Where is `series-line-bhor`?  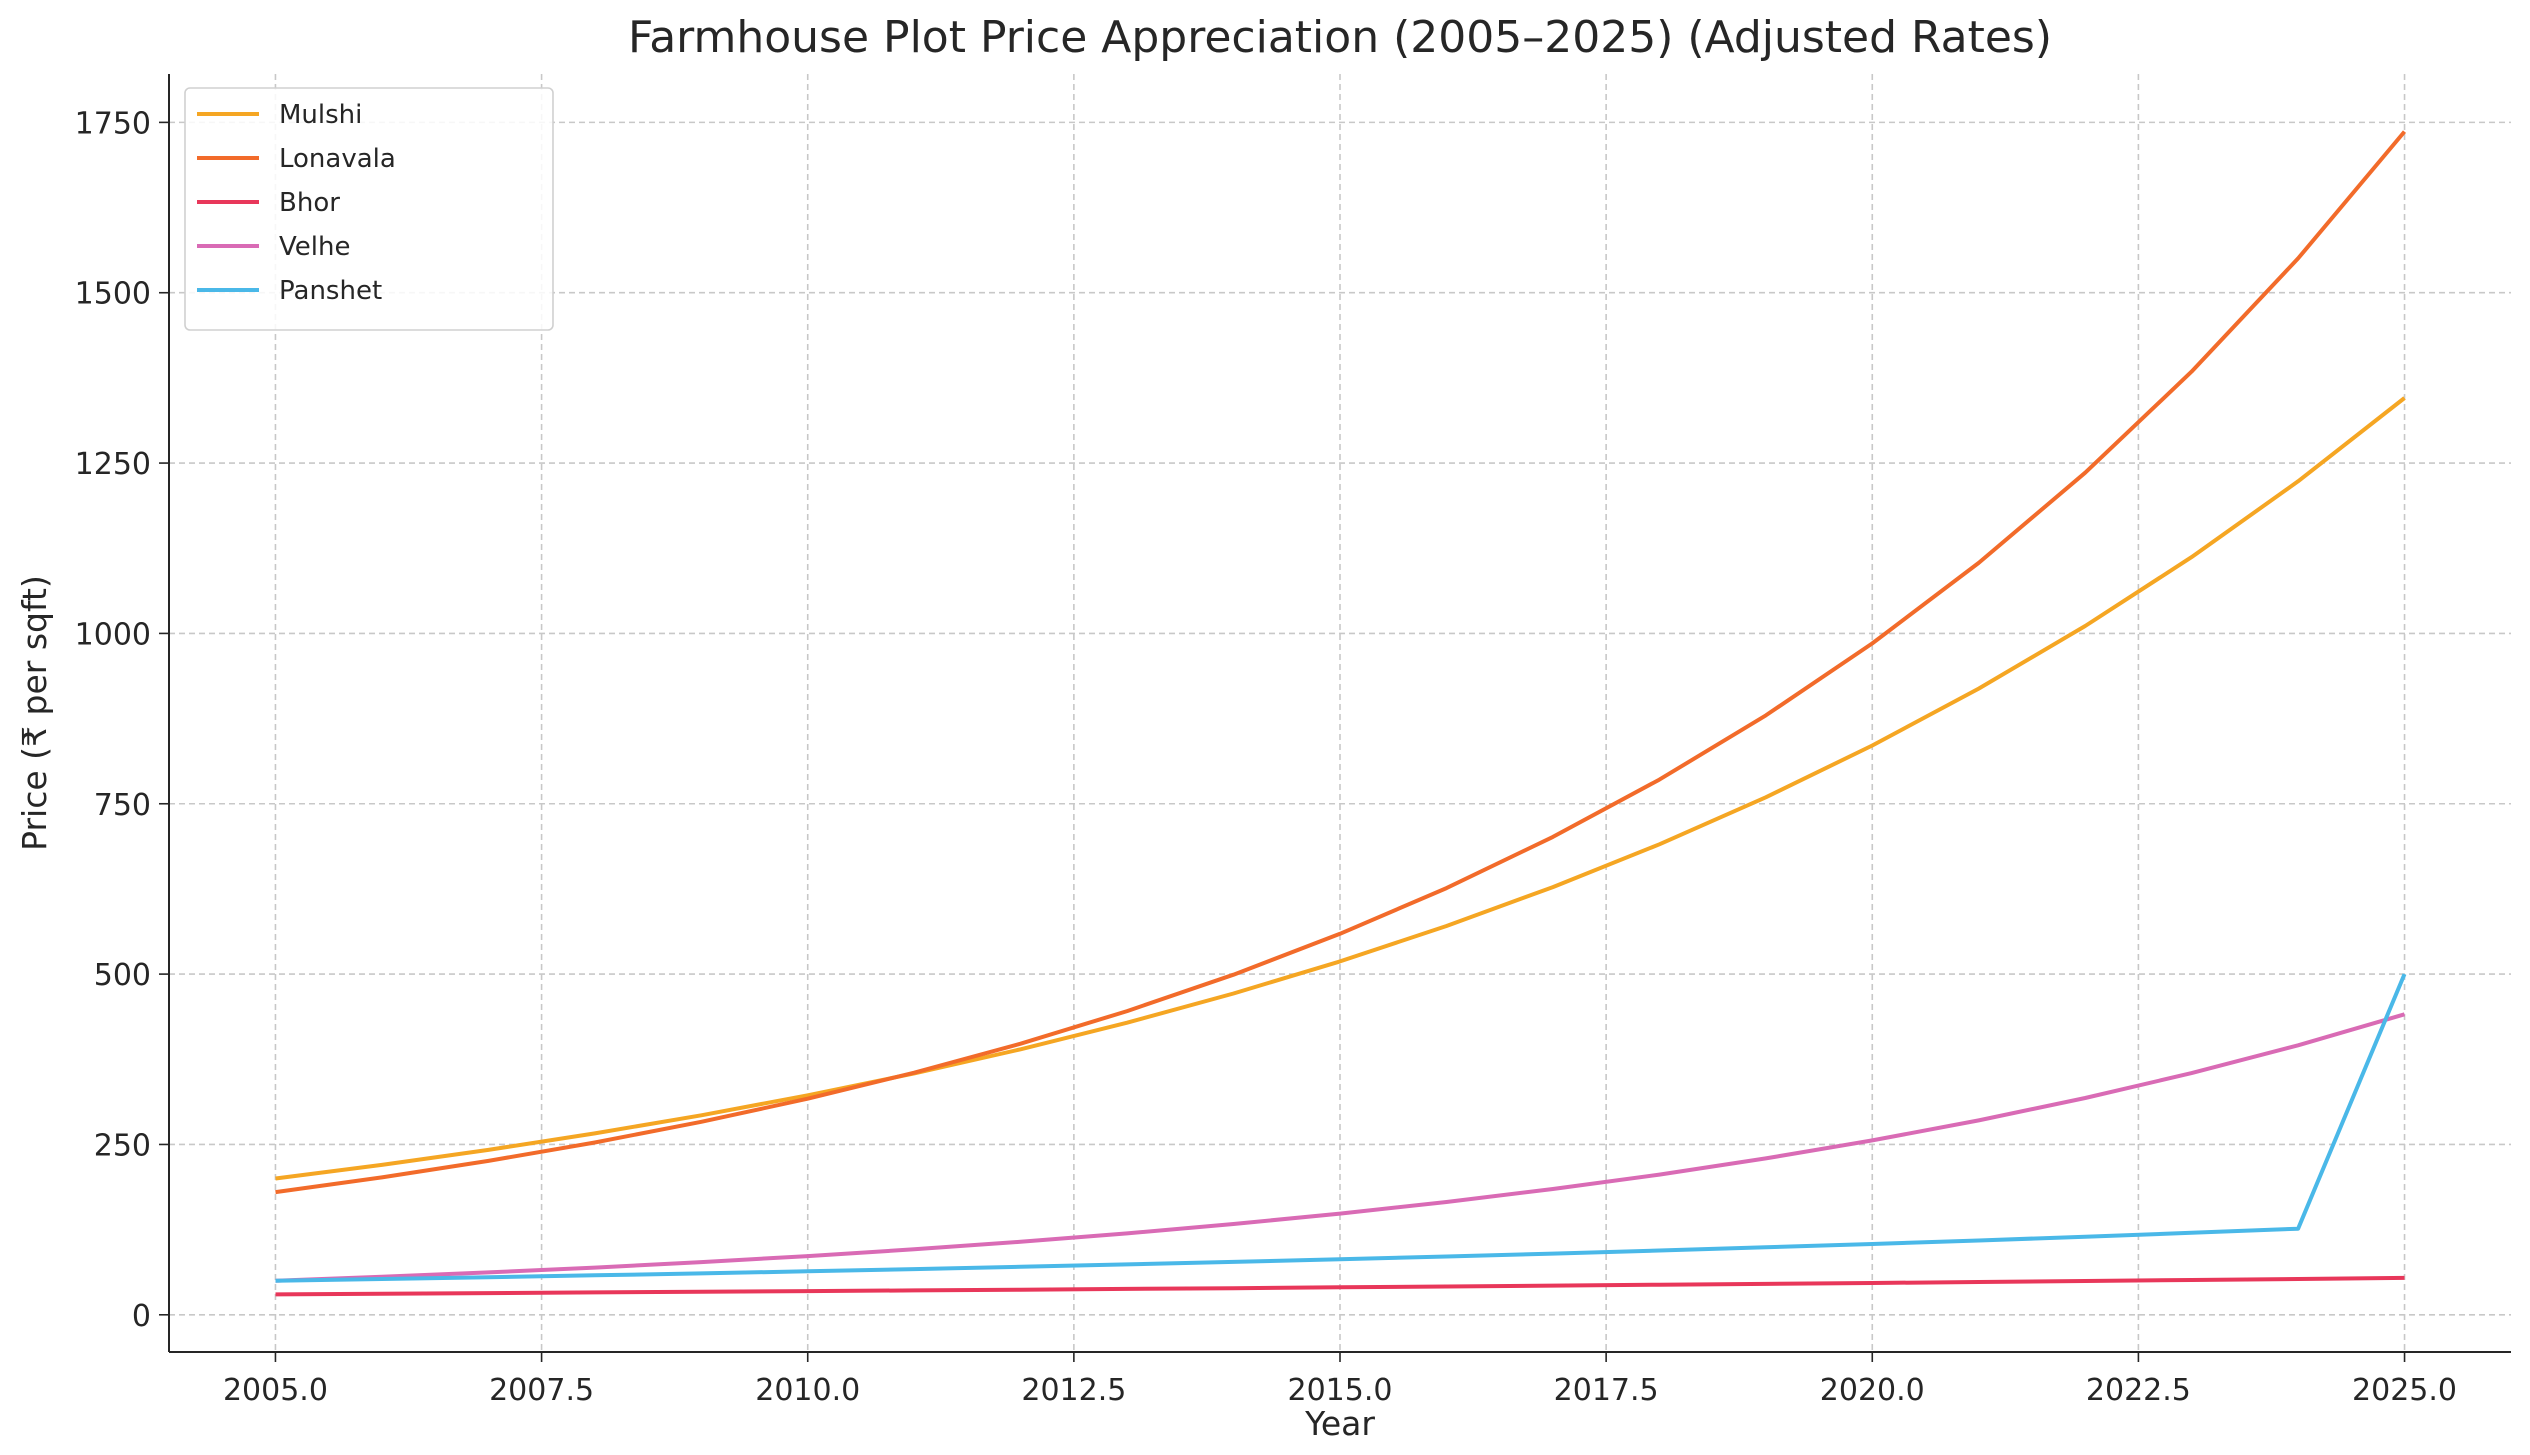
series-line-bhor is located at coordinates (1340, 1286).